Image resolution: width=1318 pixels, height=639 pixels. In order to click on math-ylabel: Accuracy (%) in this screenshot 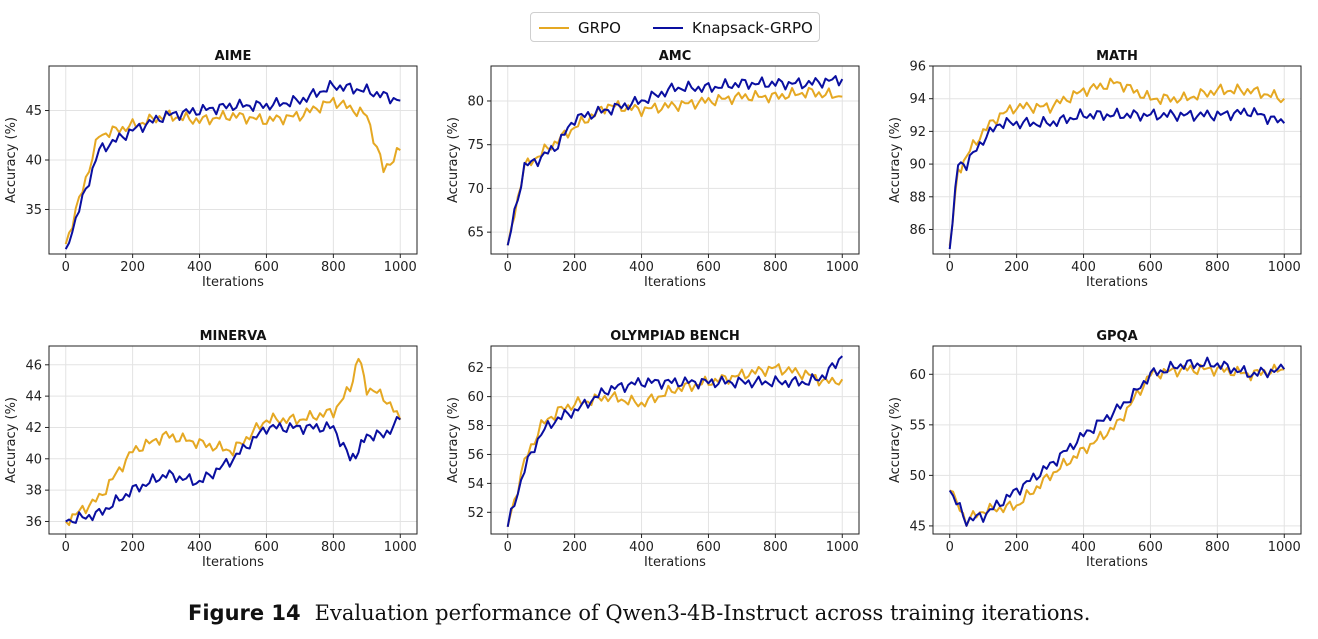, I will do `click(895, 160)`.